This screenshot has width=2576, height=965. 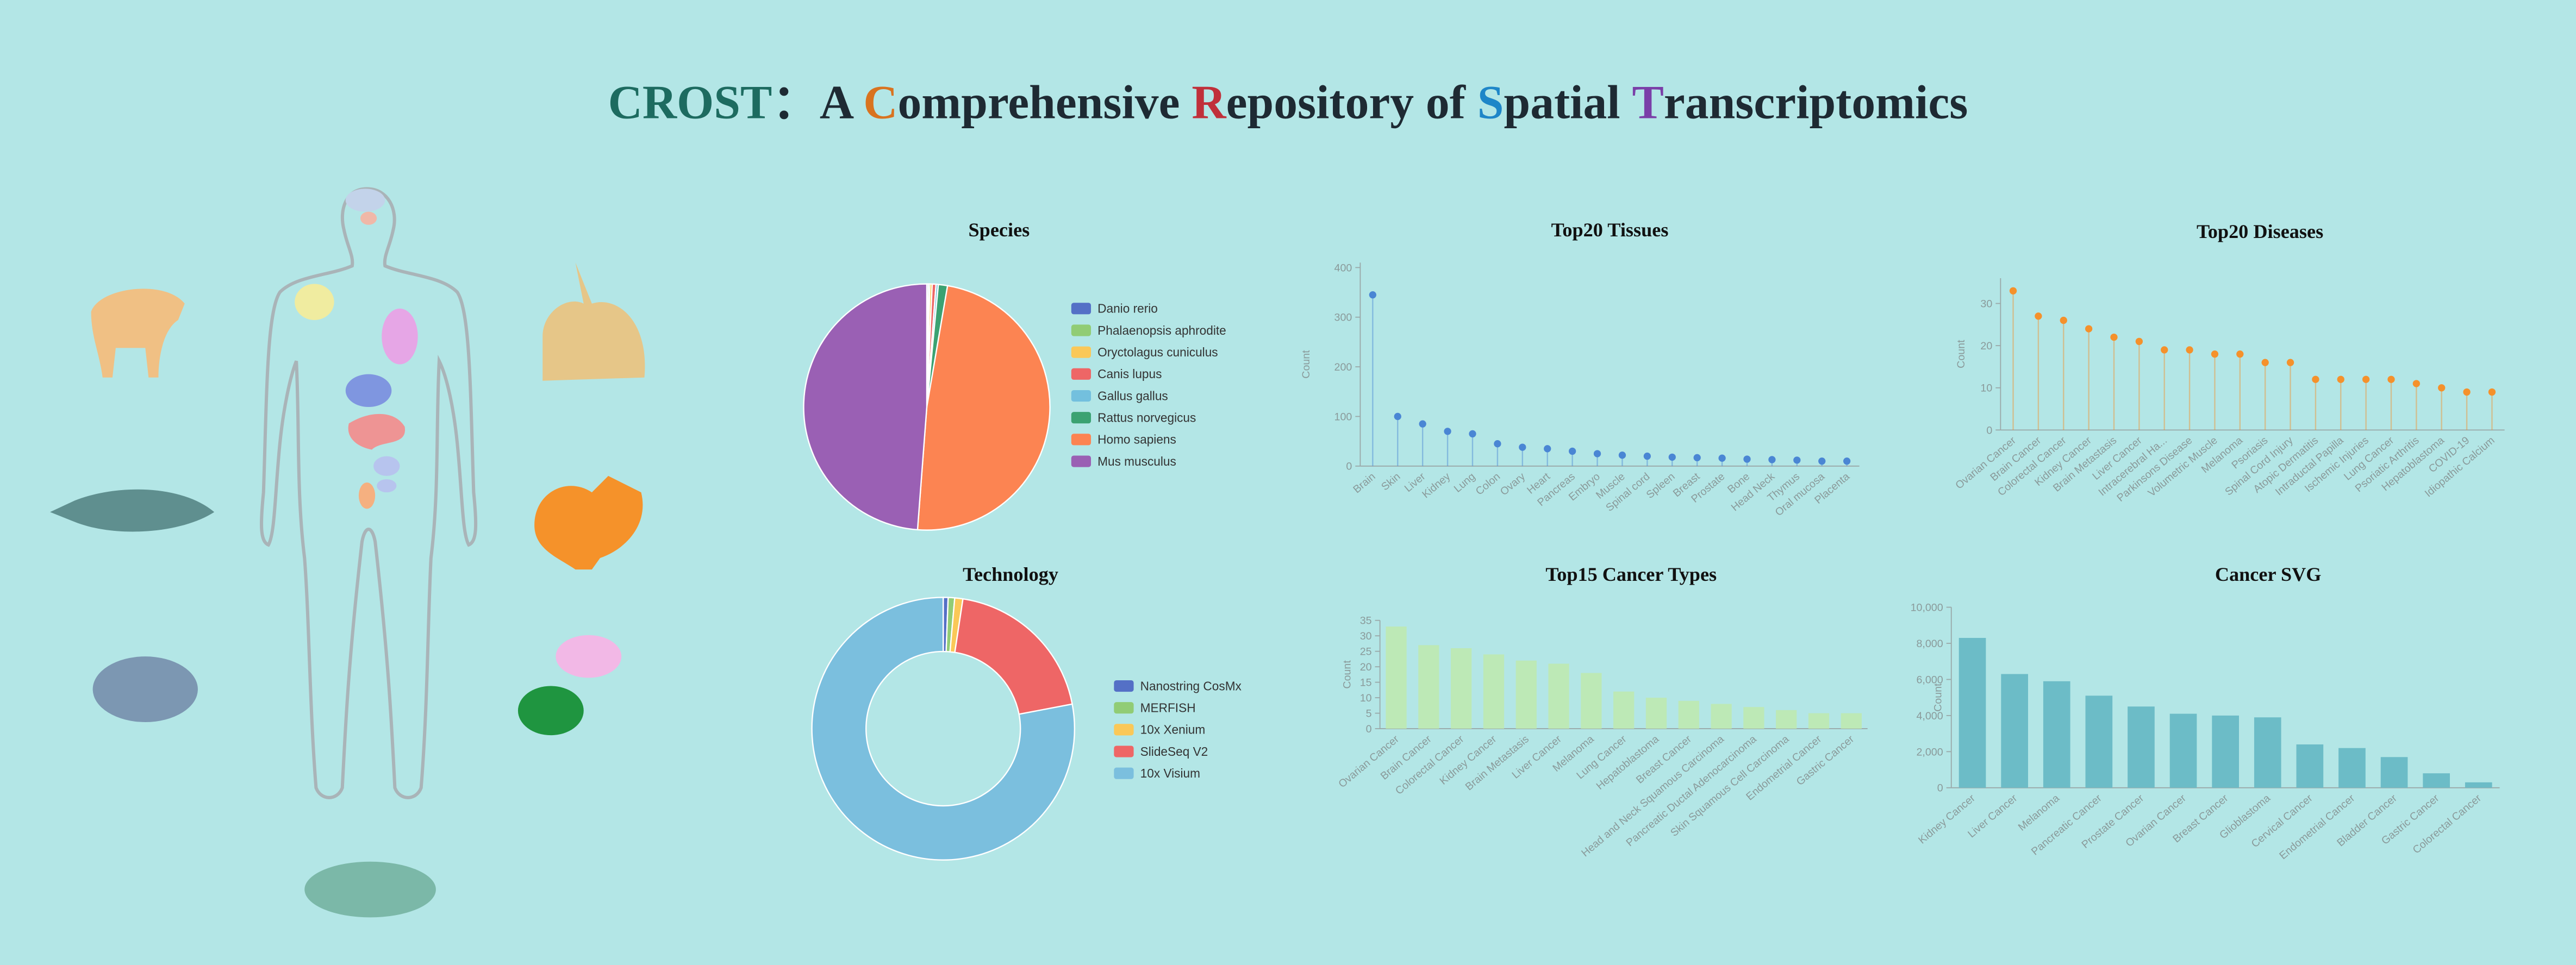 What do you see at coordinates (145, 689) in the screenshot?
I see `rat-icon` at bounding box center [145, 689].